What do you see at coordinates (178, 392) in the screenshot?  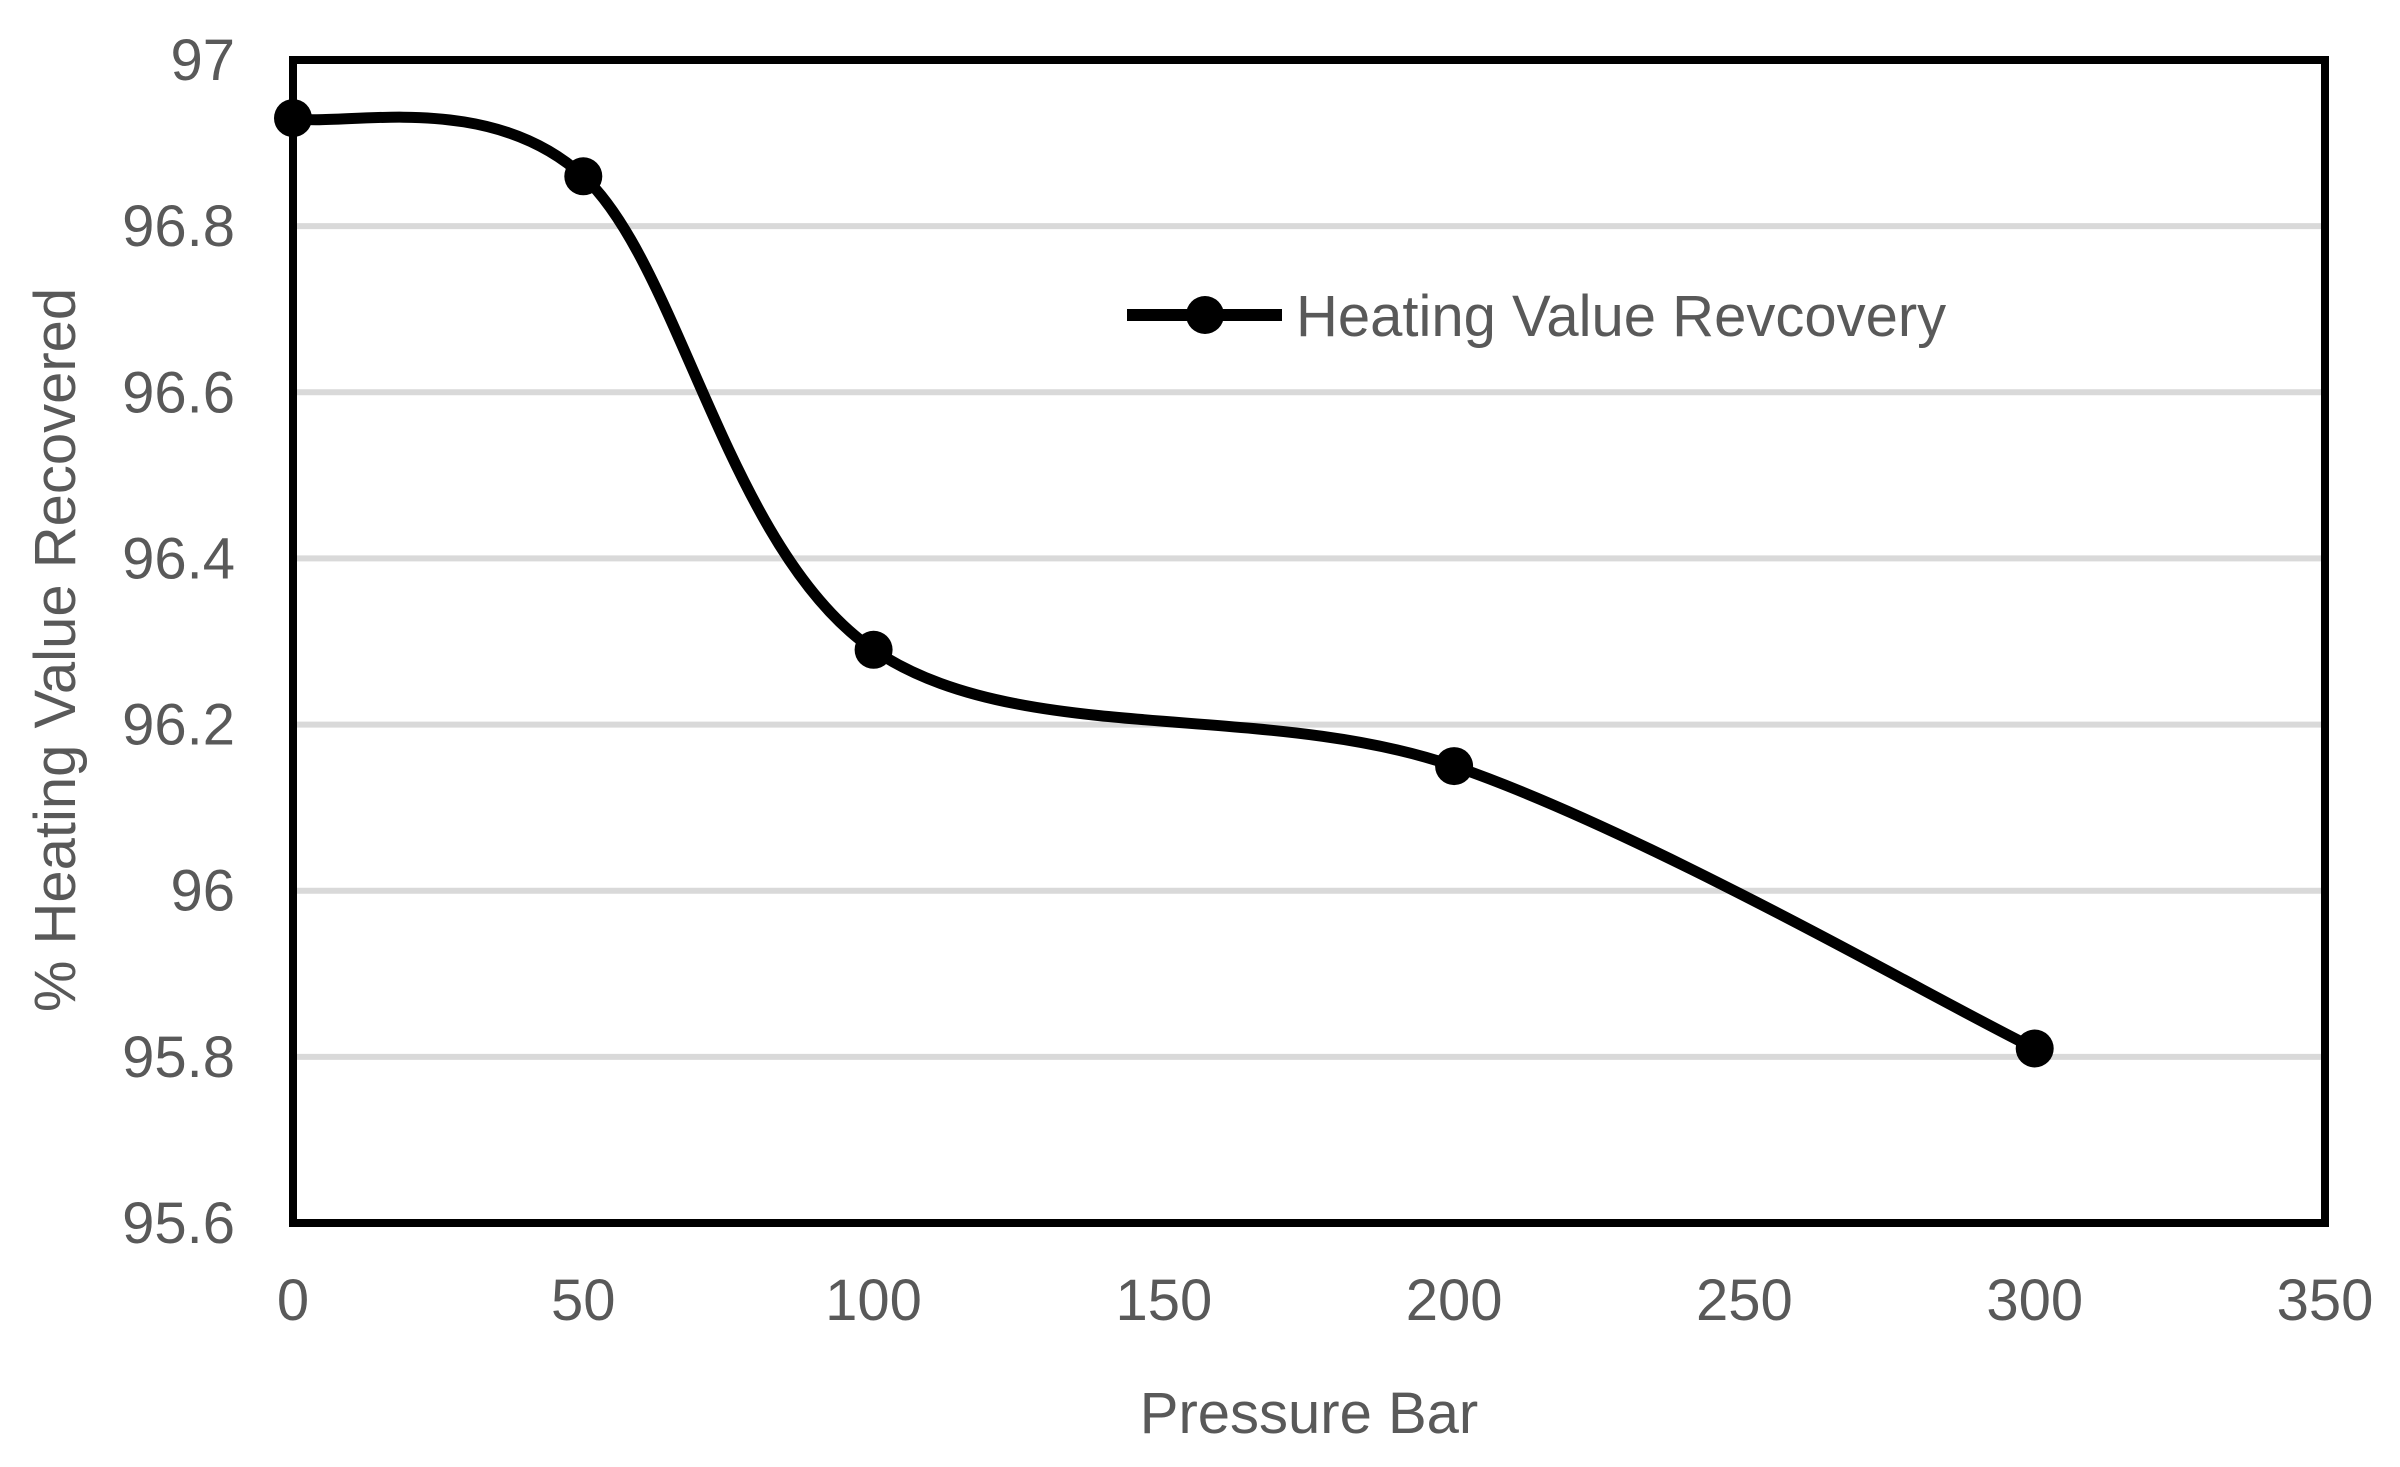 I see `y-tick-label: 96.6` at bounding box center [178, 392].